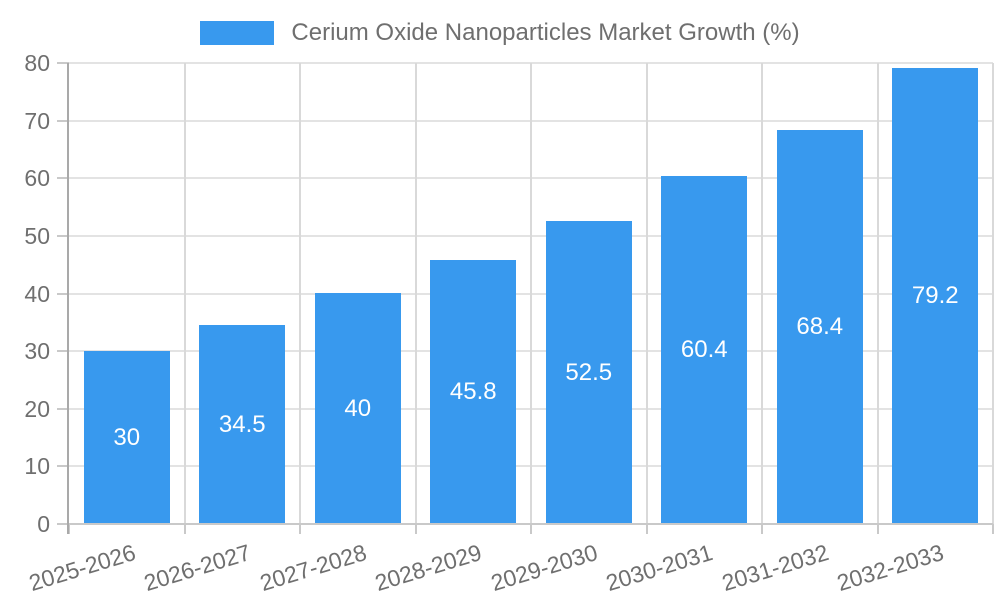 Image resolution: width=1000 pixels, height=600 pixels. I want to click on y-axis-label: 30, so click(37, 351).